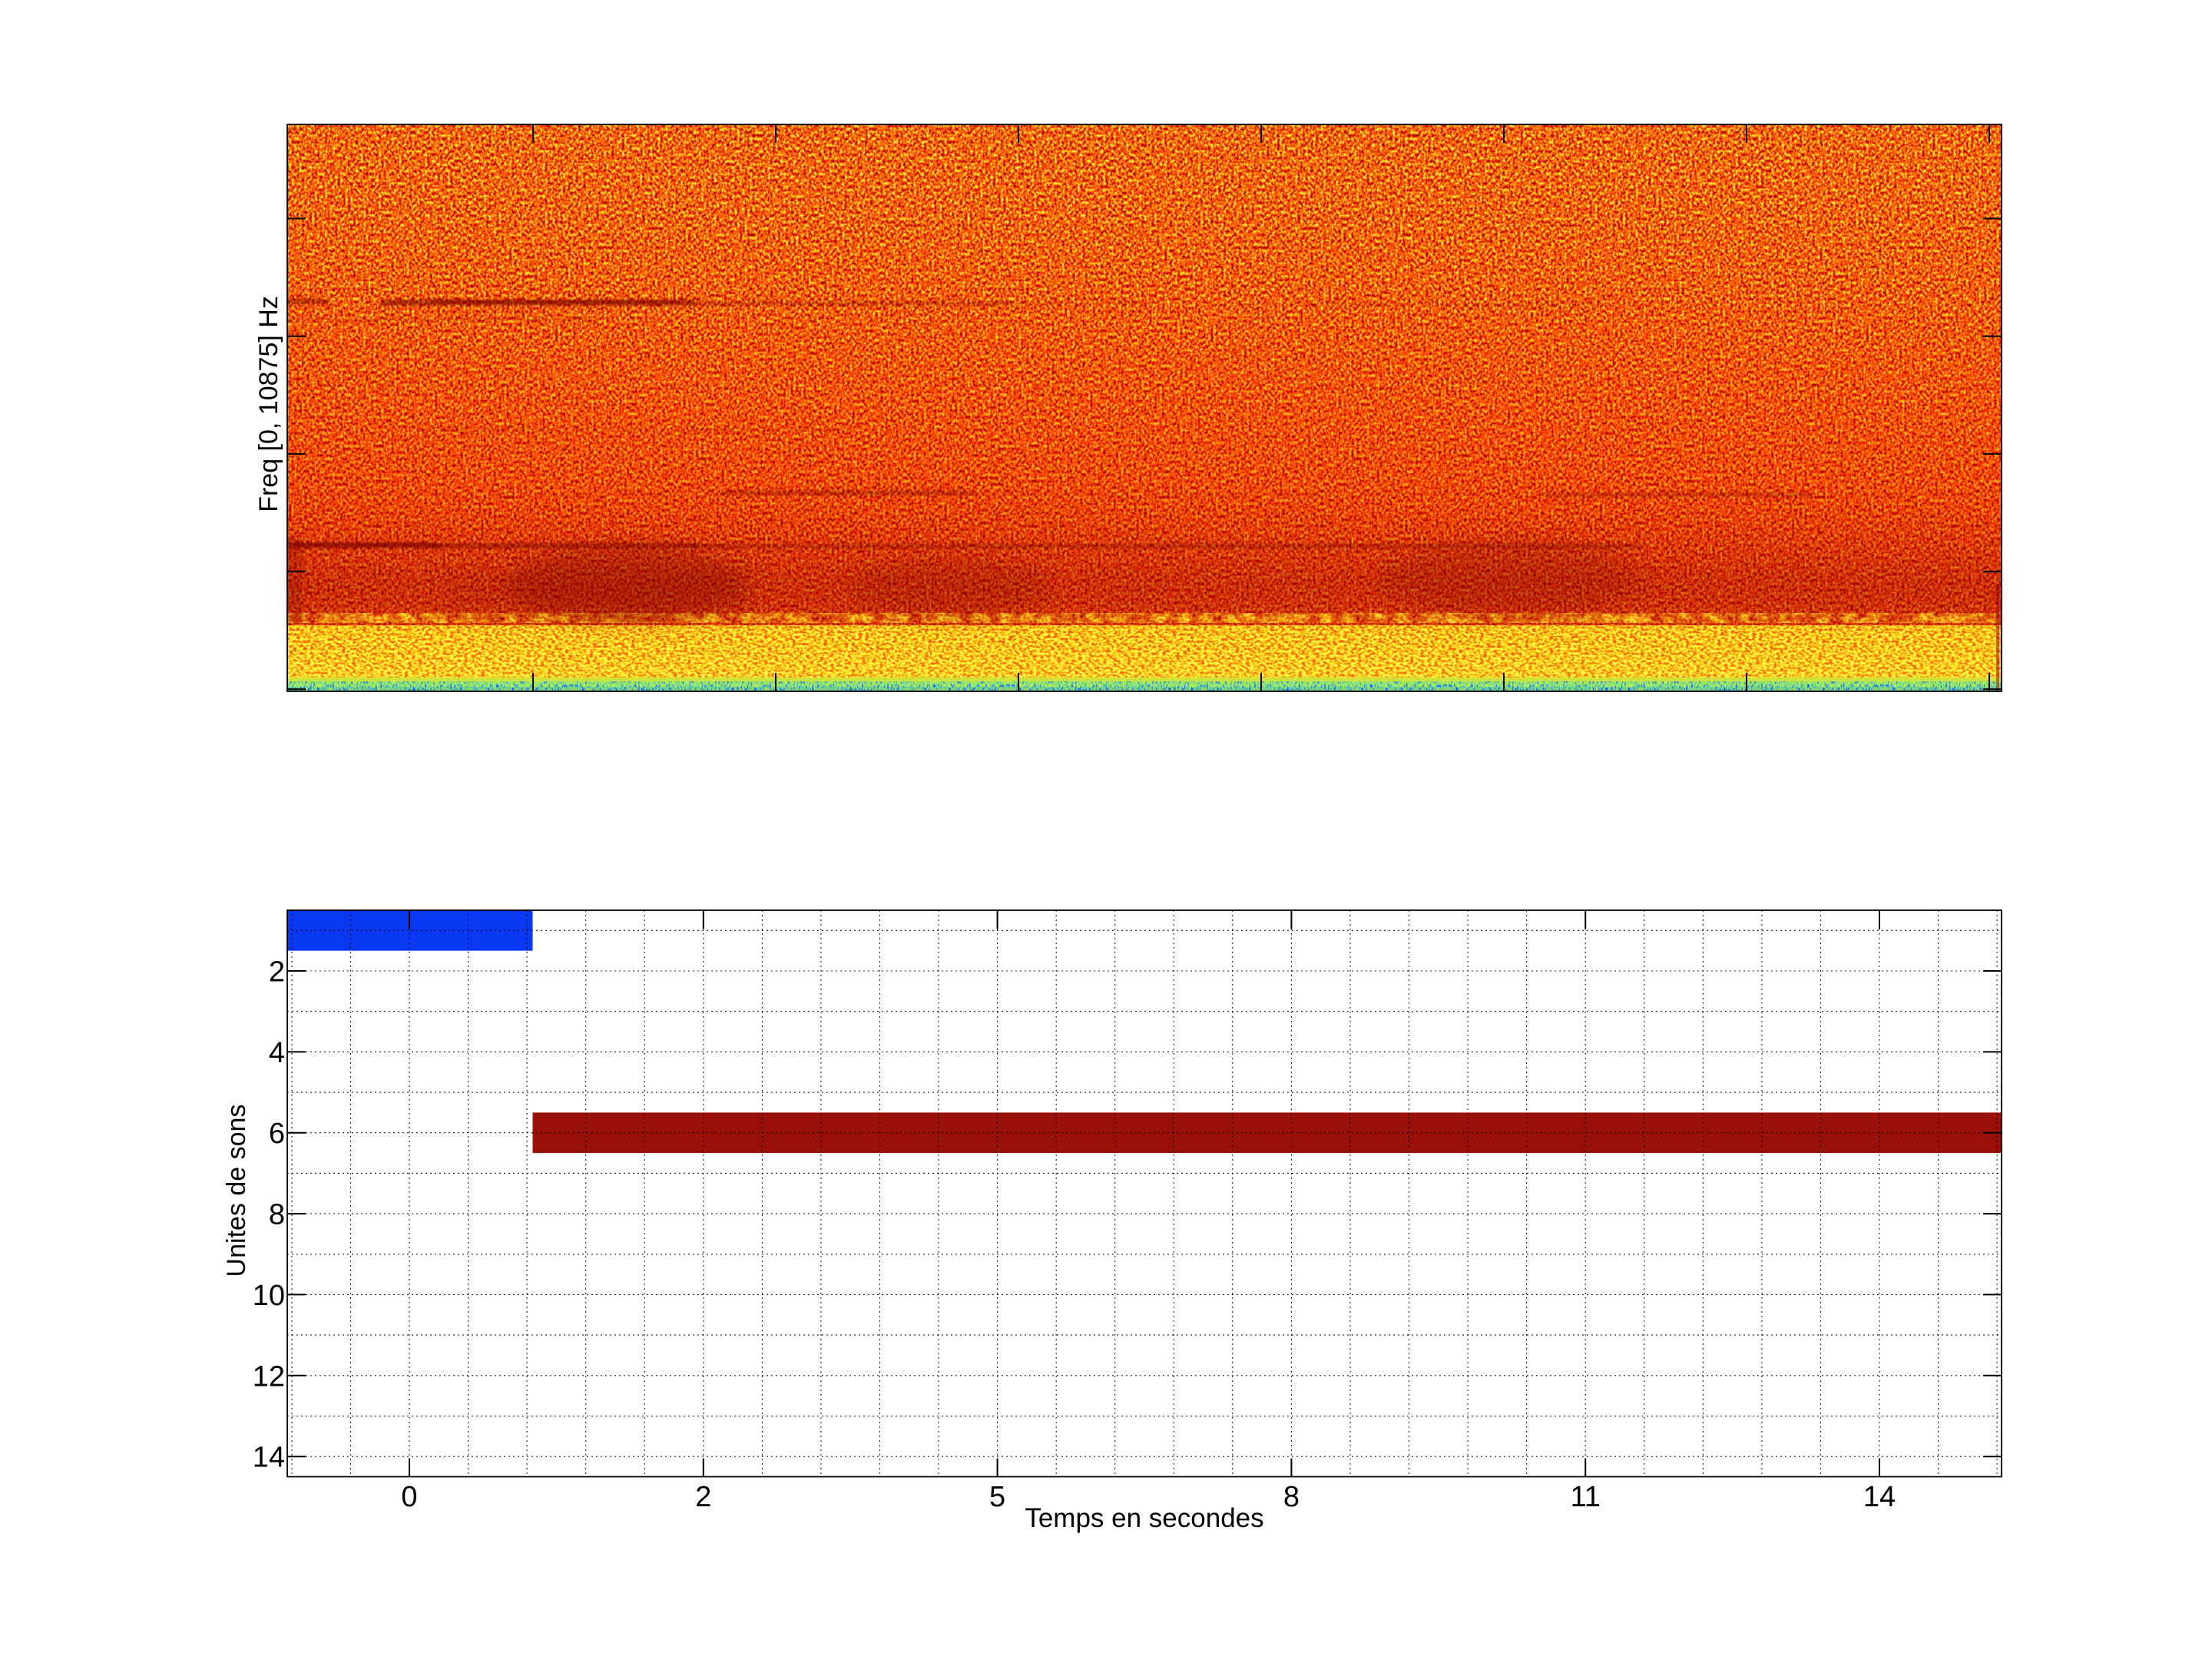  Describe the element at coordinates (1144, 1518) in the screenshot. I see `svg-text: Temps en secondes` at that location.